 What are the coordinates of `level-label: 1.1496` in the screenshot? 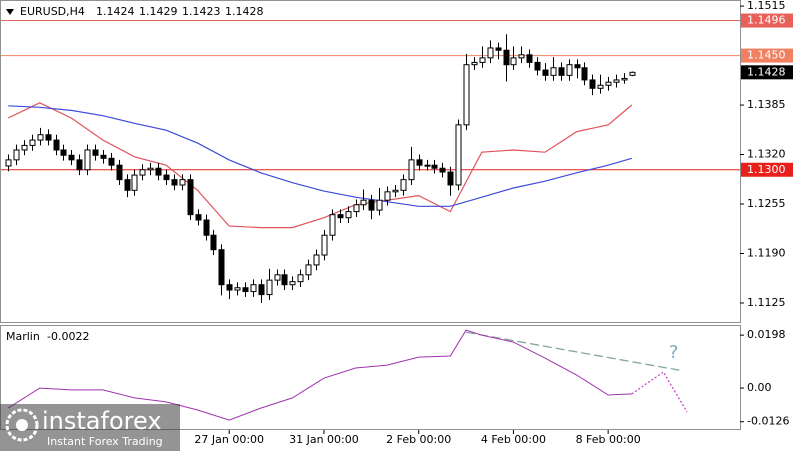 It's located at (766, 20).